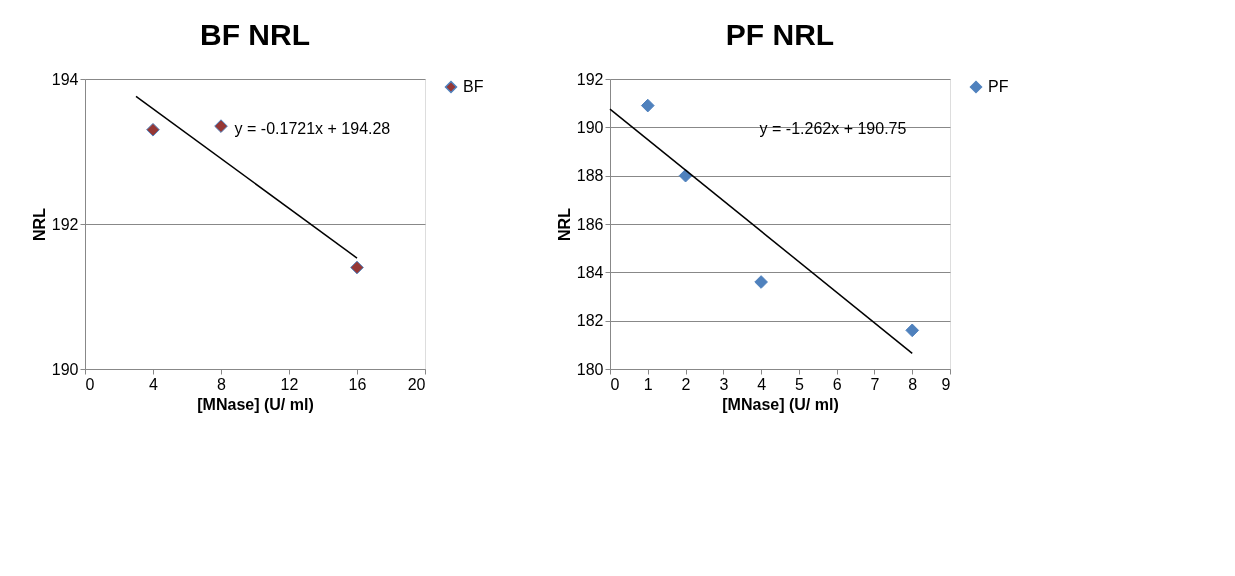 This screenshot has width=1235, height=576. I want to click on chart-title: BF NRL, so click(255, 34).